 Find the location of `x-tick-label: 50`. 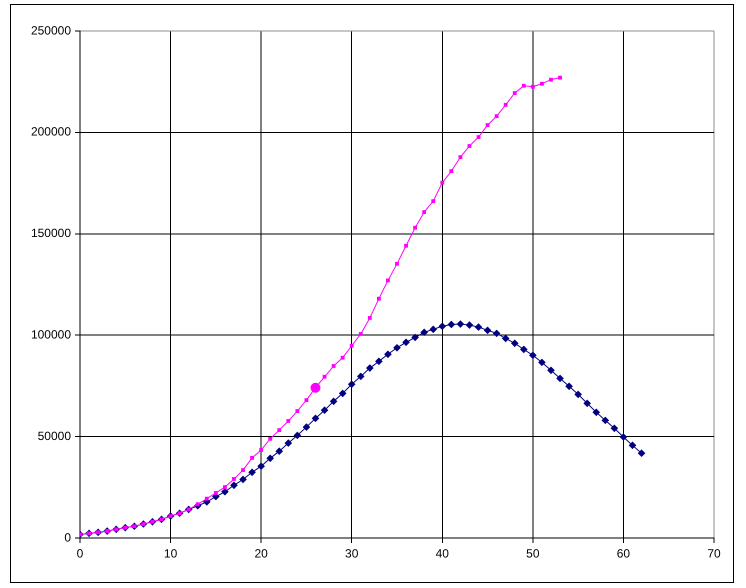

x-tick-label: 50 is located at coordinates (533, 553).